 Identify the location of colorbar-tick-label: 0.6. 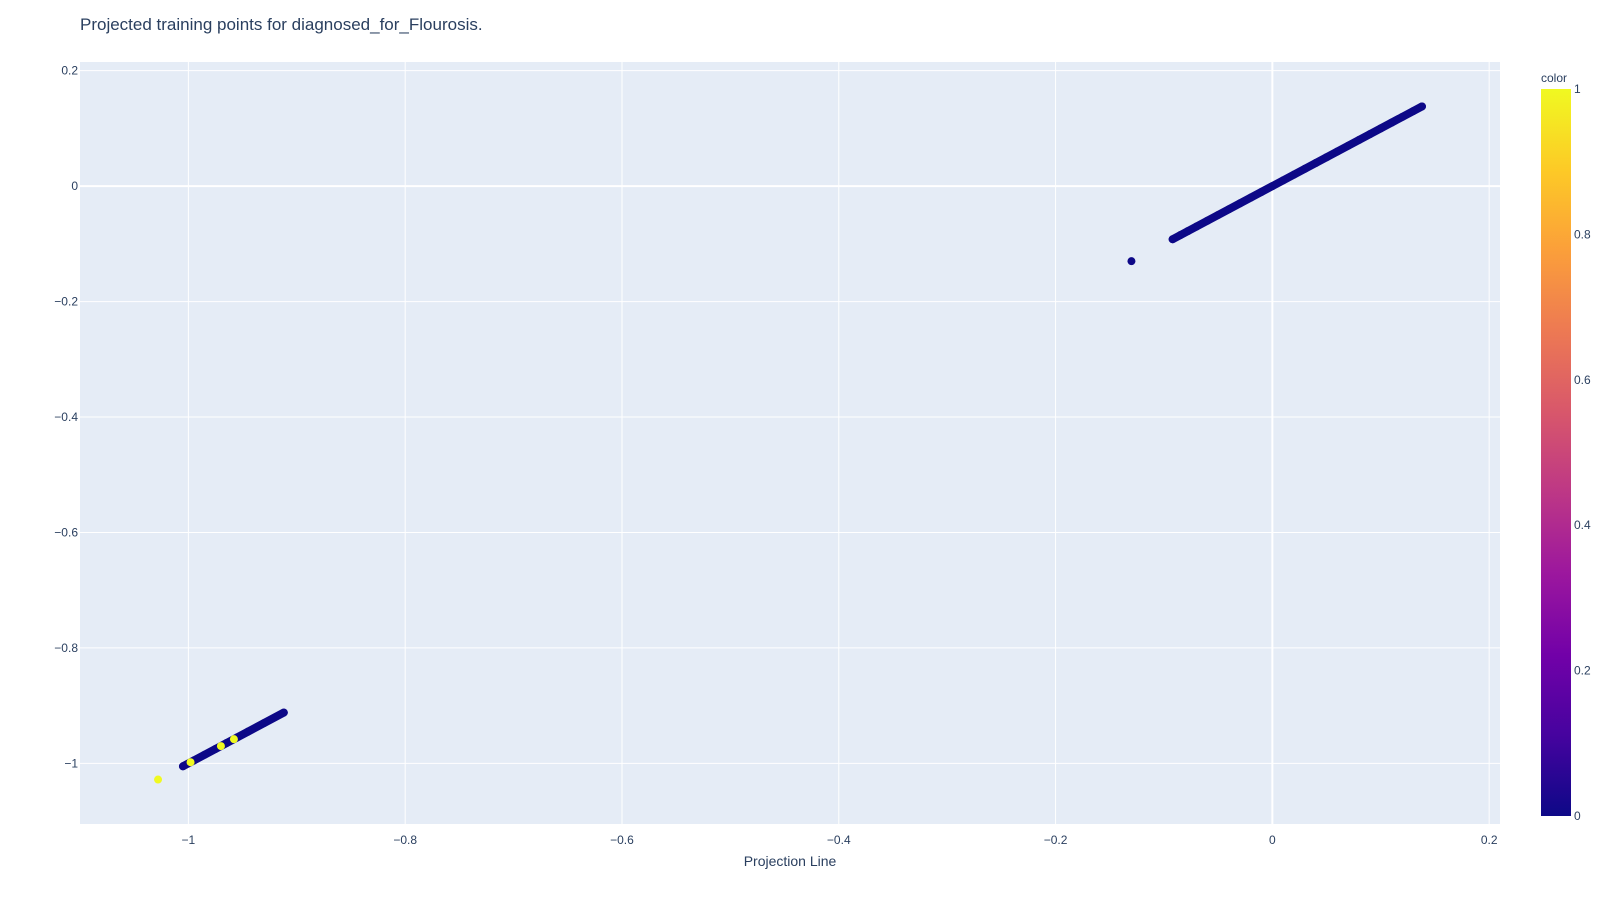
(1582, 380).